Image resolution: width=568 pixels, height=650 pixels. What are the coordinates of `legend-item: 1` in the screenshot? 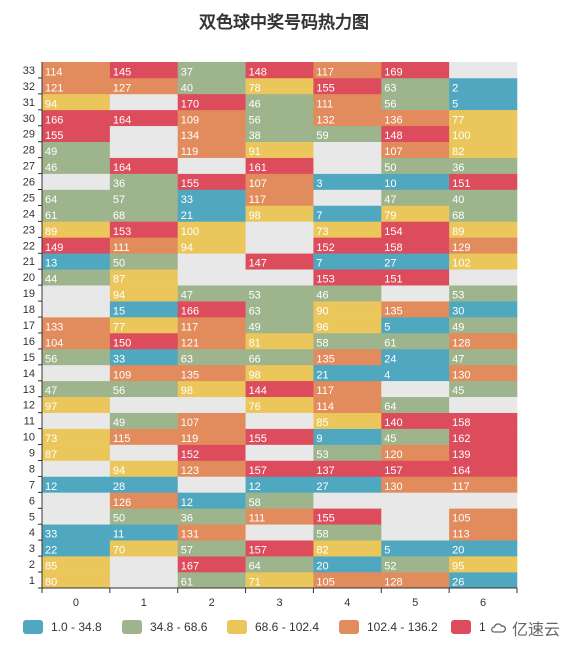 It's located at (468, 627).